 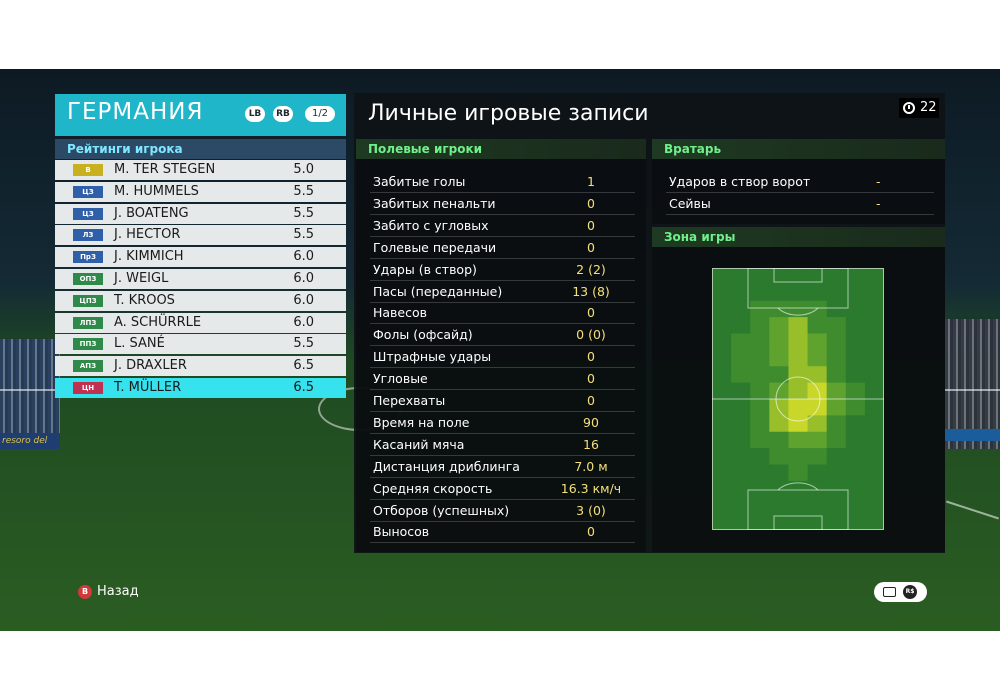 What do you see at coordinates (900, 592) in the screenshot?
I see `chat-control: R$` at bounding box center [900, 592].